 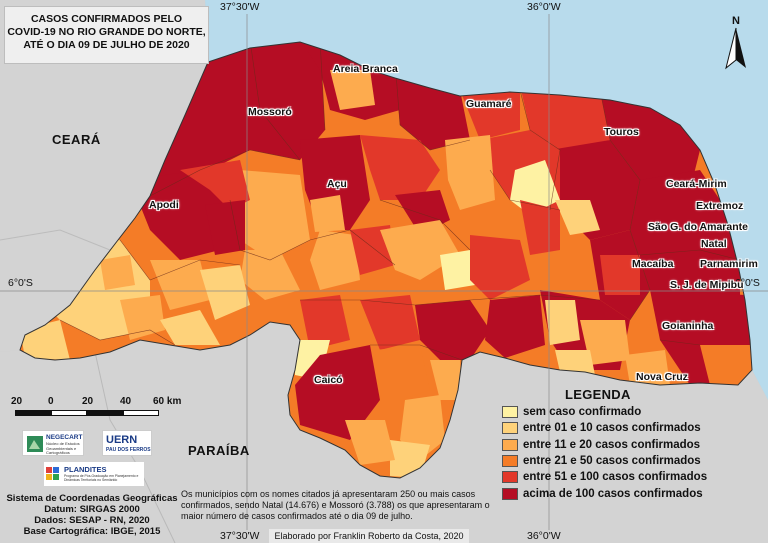 I want to click on city-label-natal: Natal, so click(x=714, y=244).